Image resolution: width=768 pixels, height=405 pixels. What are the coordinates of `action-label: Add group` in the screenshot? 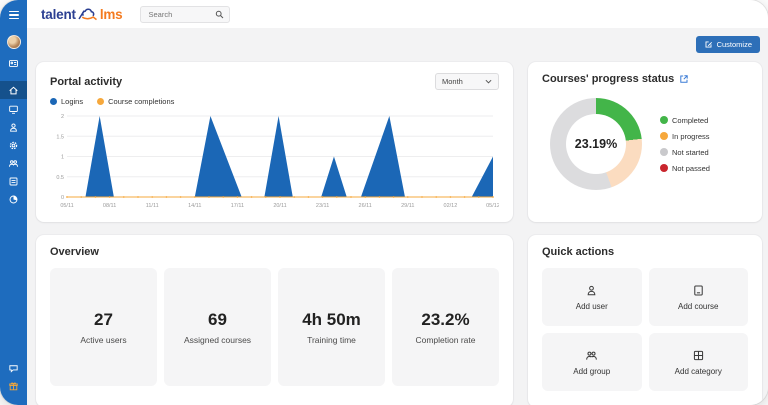 It's located at (592, 371).